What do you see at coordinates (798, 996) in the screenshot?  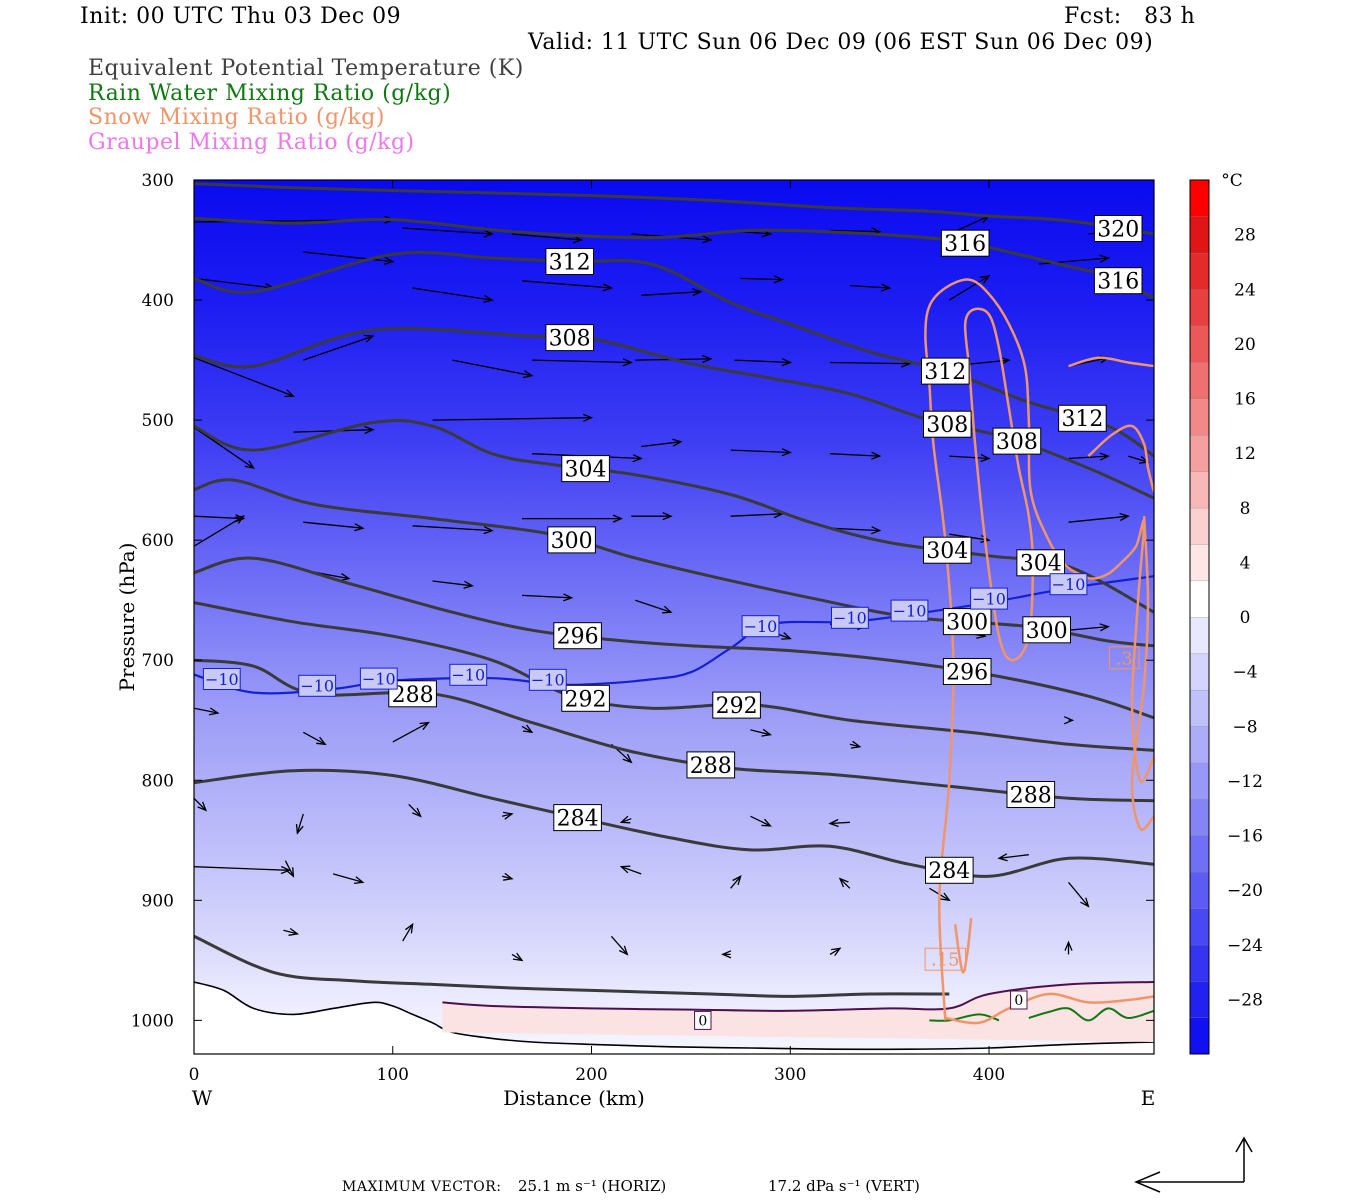 I see `graupel-zero-contour` at bounding box center [798, 996].